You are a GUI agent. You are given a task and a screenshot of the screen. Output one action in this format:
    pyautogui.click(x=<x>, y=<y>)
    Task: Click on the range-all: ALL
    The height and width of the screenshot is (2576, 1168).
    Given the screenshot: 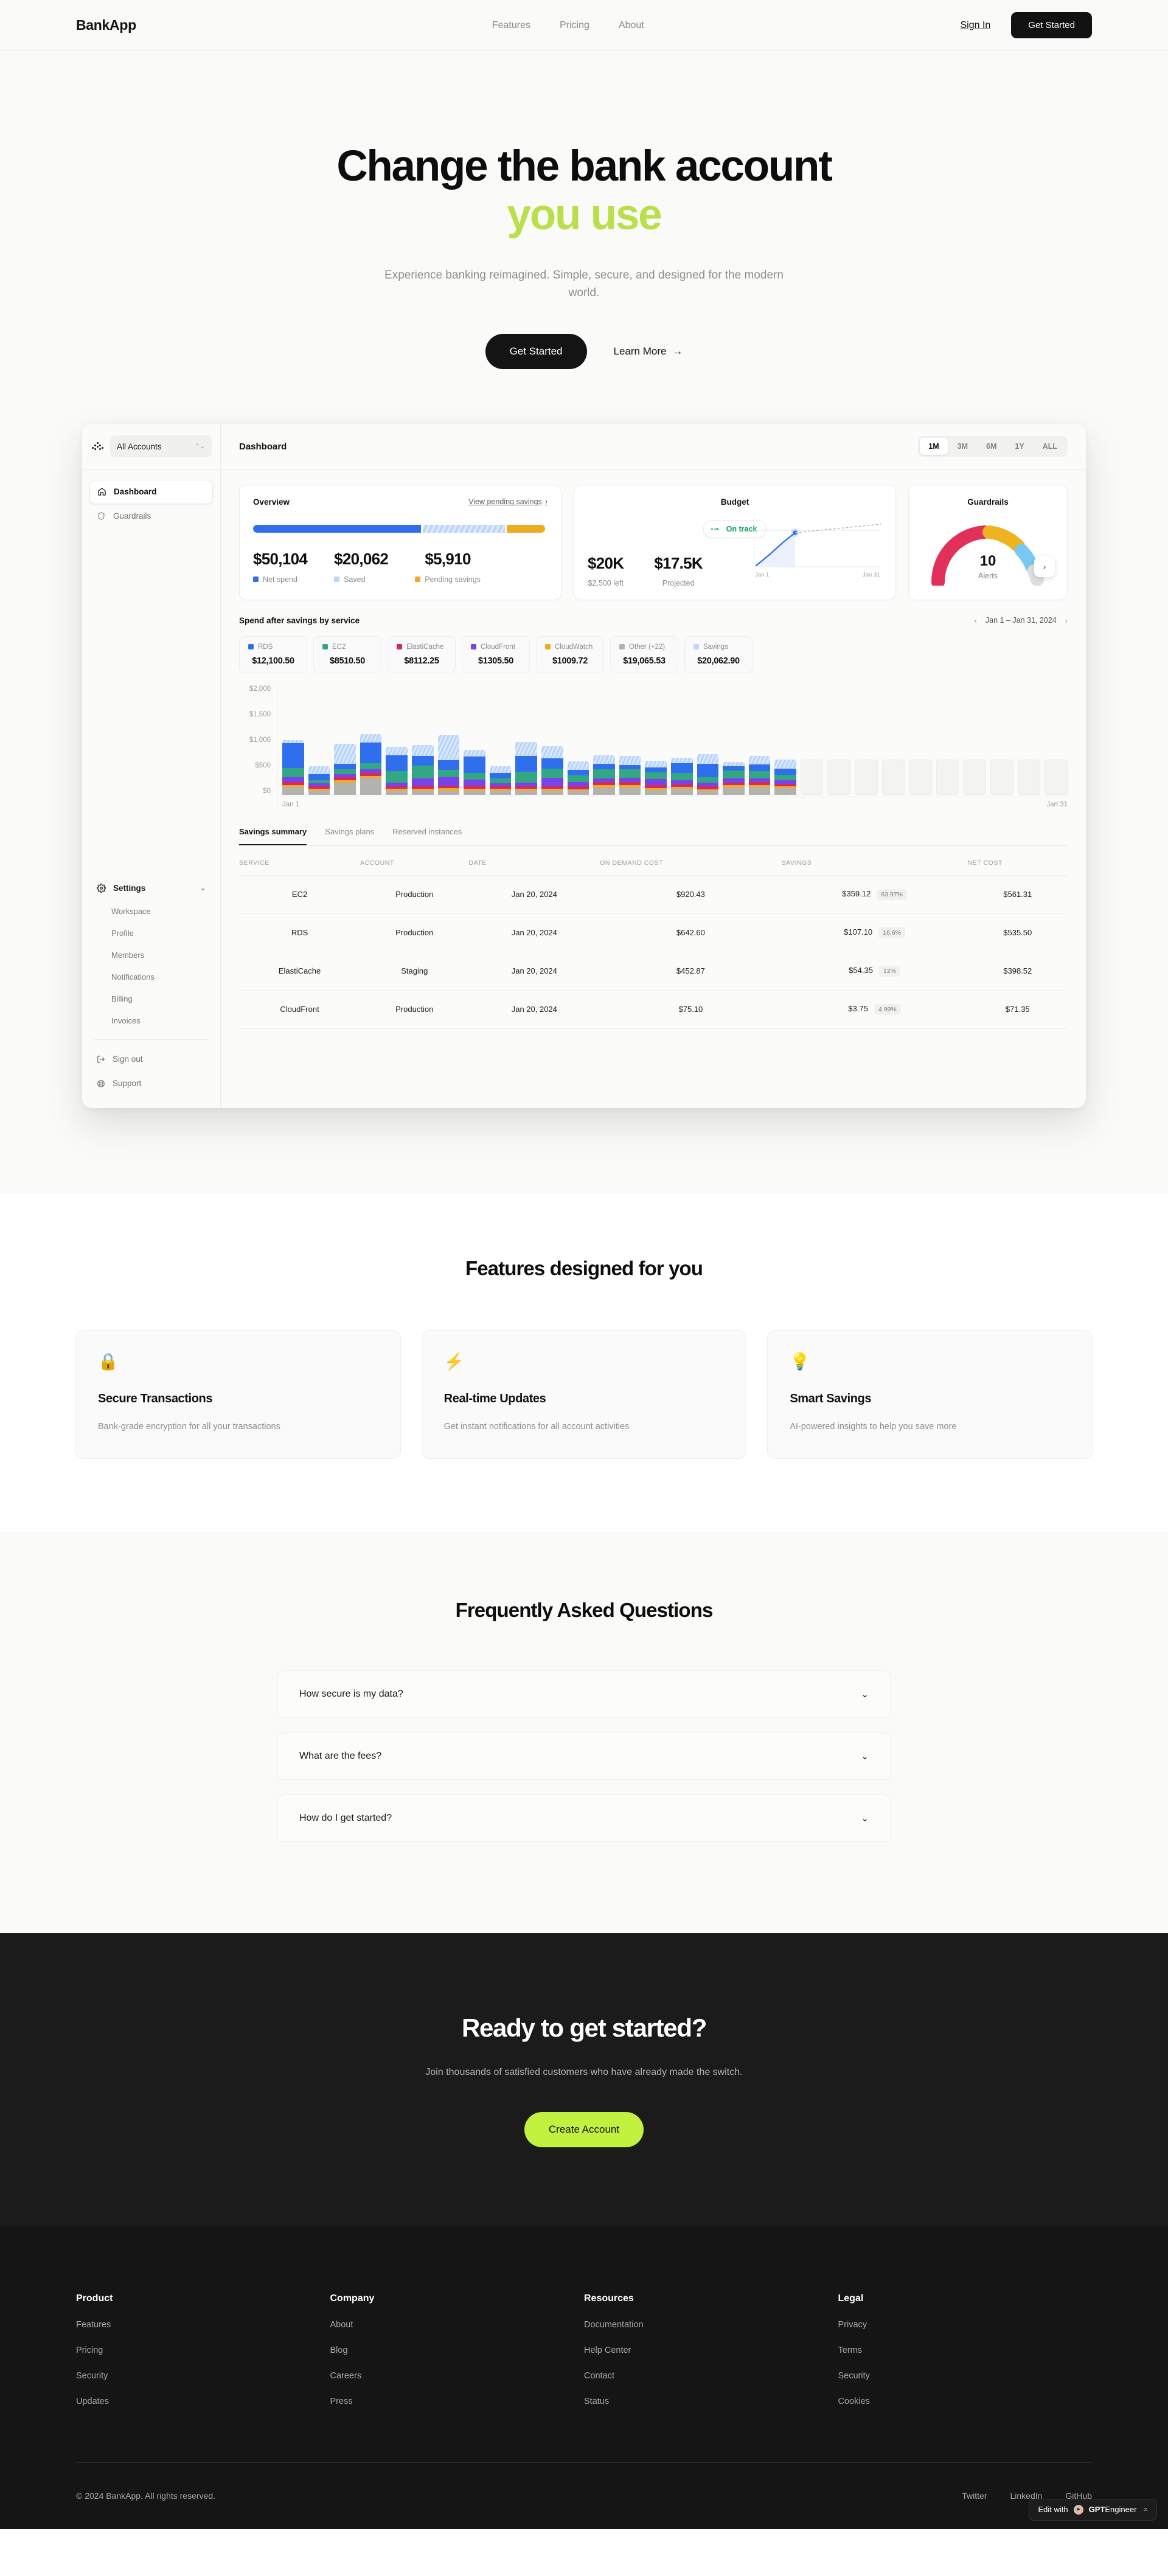 What is the action you would take?
    pyautogui.click(x=1050, y=446)
    